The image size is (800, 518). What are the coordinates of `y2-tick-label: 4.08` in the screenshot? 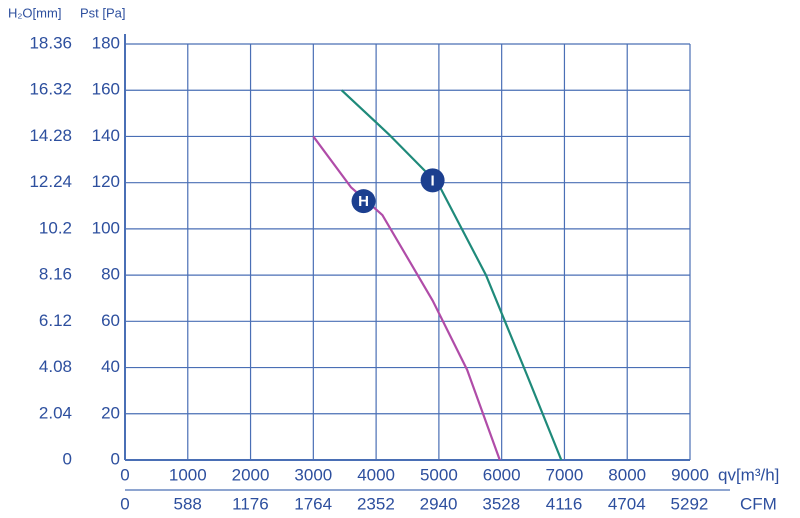 It's located at (55, 366).